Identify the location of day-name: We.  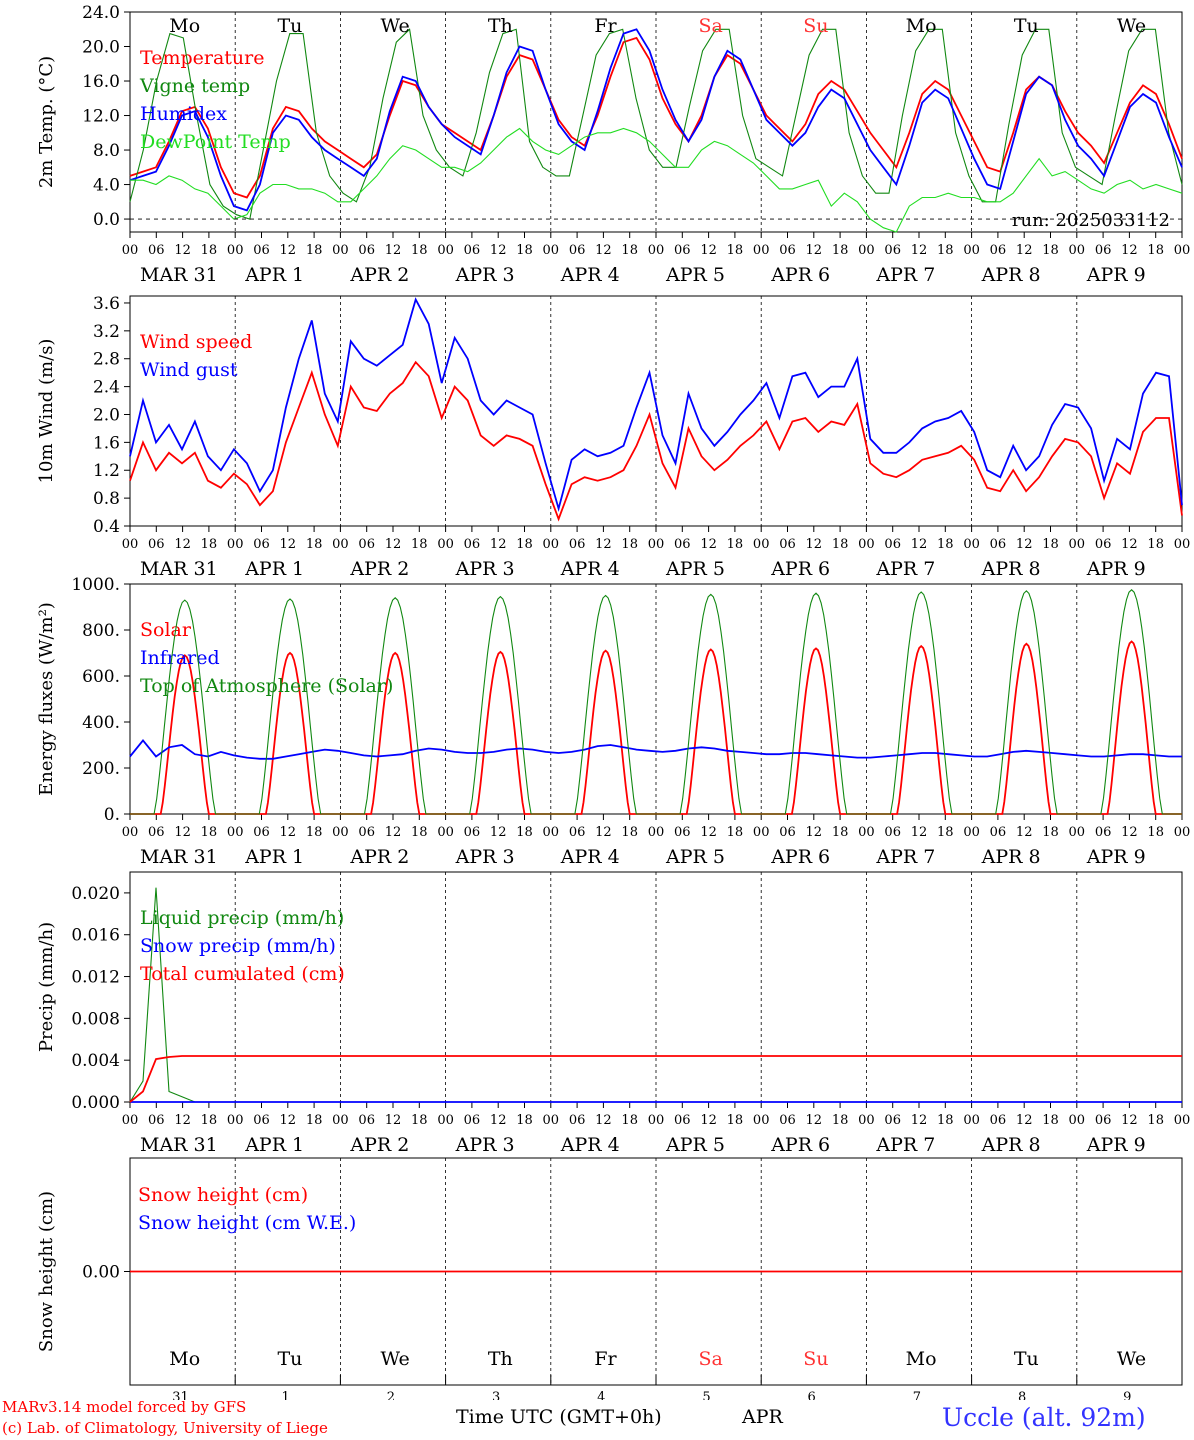
(1131, 26).